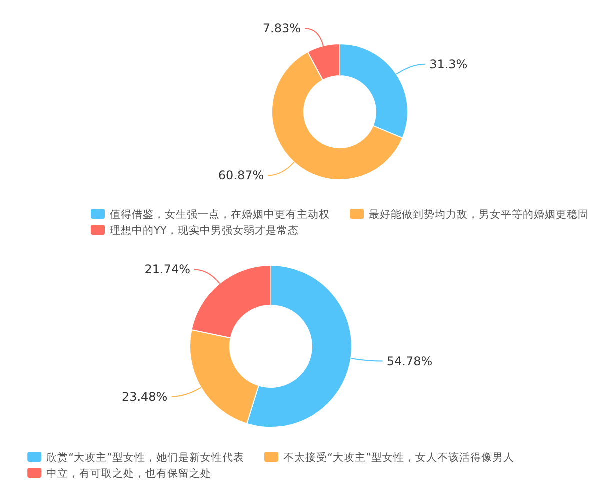 The height and width of the screenshot is (492, 600). I want to click on legend-label: 中立，有可取之处，也有保留之处, so click(129, 473).